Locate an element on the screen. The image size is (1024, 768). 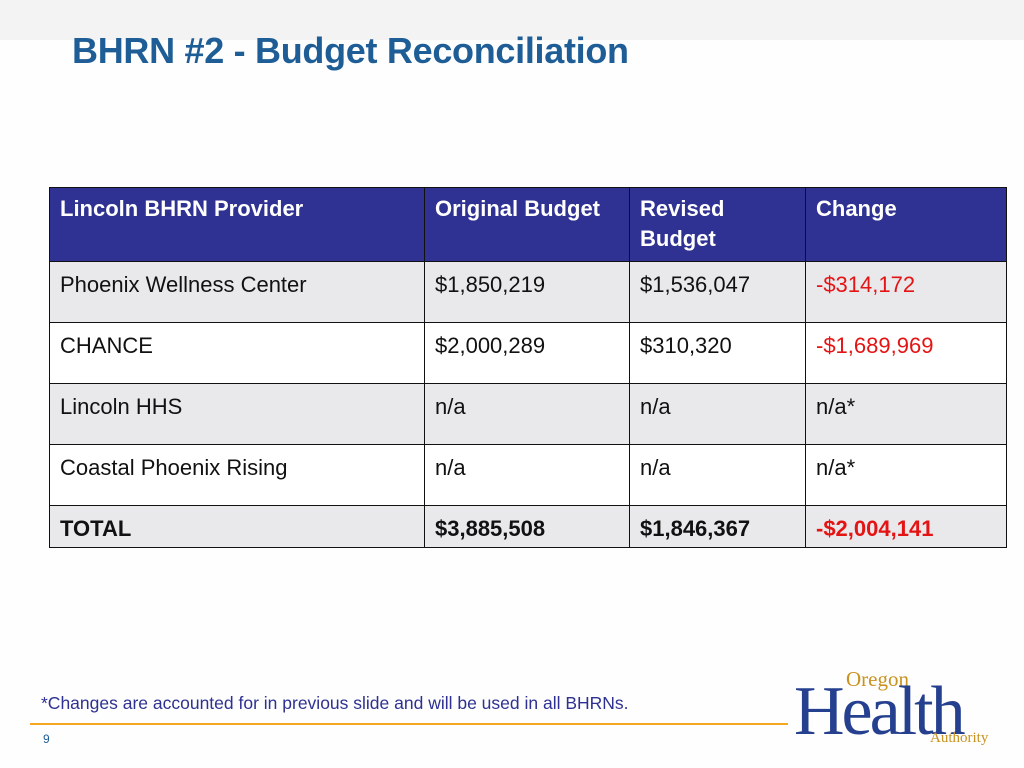
header-change: Change is located at coordinates (906, 224).